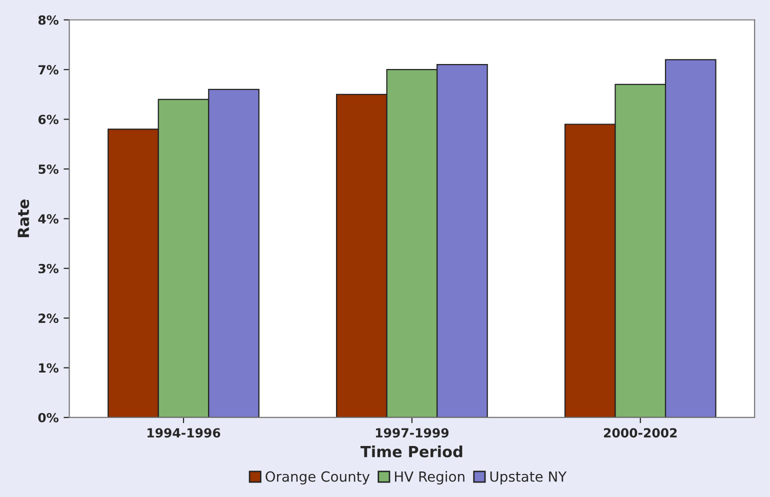 The width and height of the screenshot is (770, 497). What do you see at coordinates (528, 477) in the screenshot?
I see `legend-label: Upstate NY` at bounding box center [528, 477].